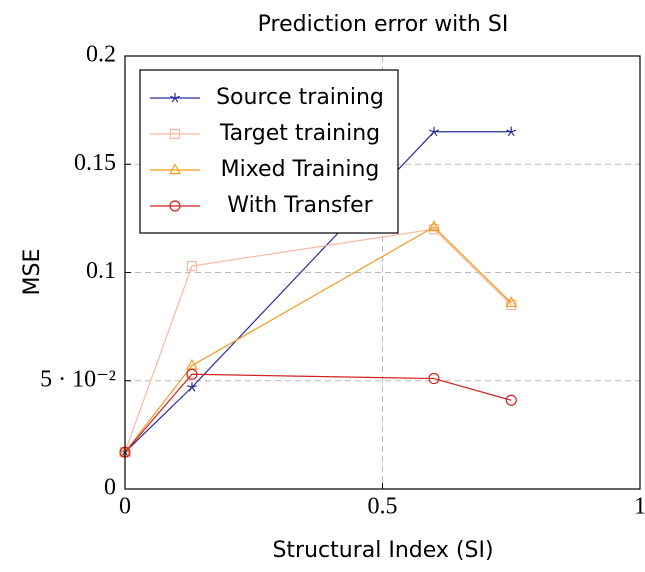 This screenshot has width=645, height=572. Describe the element at coordinates (32, 272) in the screenshot. I see `y-axis-label: MSE` at that location.